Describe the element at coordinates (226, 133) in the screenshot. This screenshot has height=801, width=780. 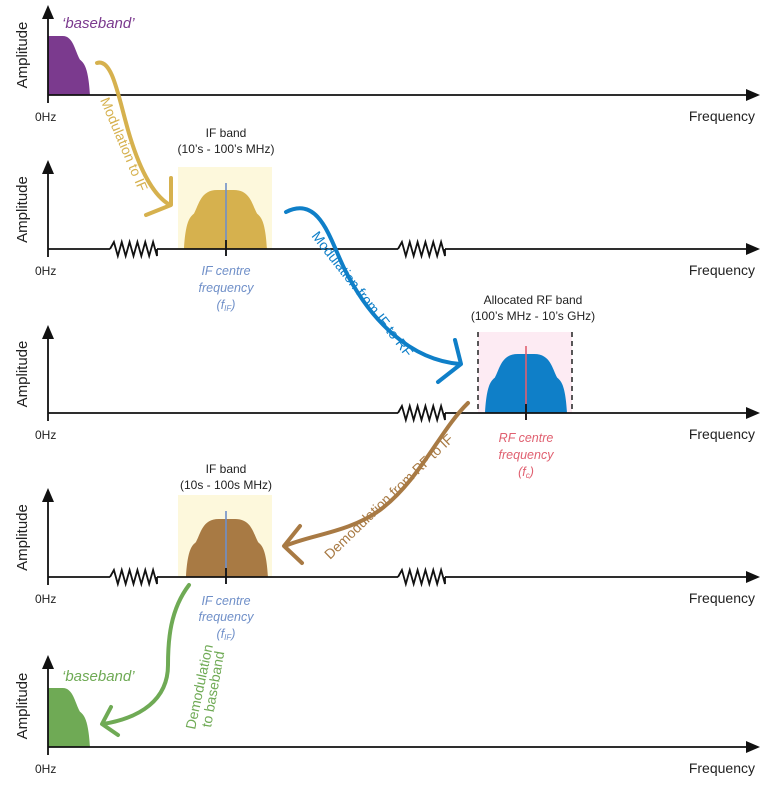
I see `if-band-title: IF band` at that location.